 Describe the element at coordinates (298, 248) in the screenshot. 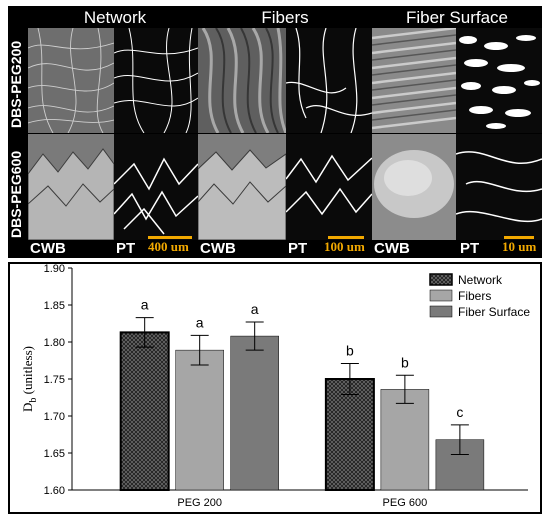

I see `tile-label-pt-2: PT` at that location.